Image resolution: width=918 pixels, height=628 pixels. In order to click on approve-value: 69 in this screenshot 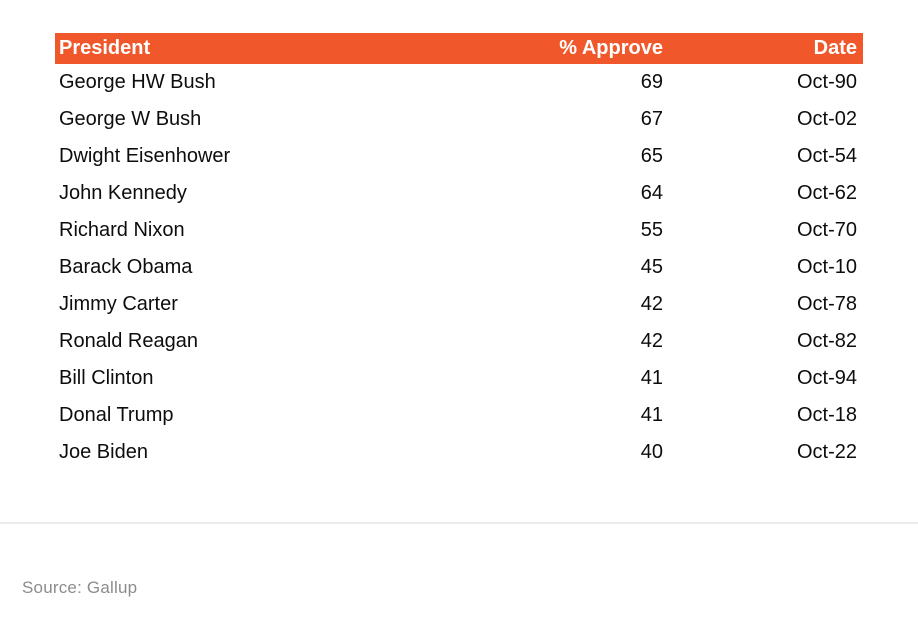, I will do `click(651, 82)`.